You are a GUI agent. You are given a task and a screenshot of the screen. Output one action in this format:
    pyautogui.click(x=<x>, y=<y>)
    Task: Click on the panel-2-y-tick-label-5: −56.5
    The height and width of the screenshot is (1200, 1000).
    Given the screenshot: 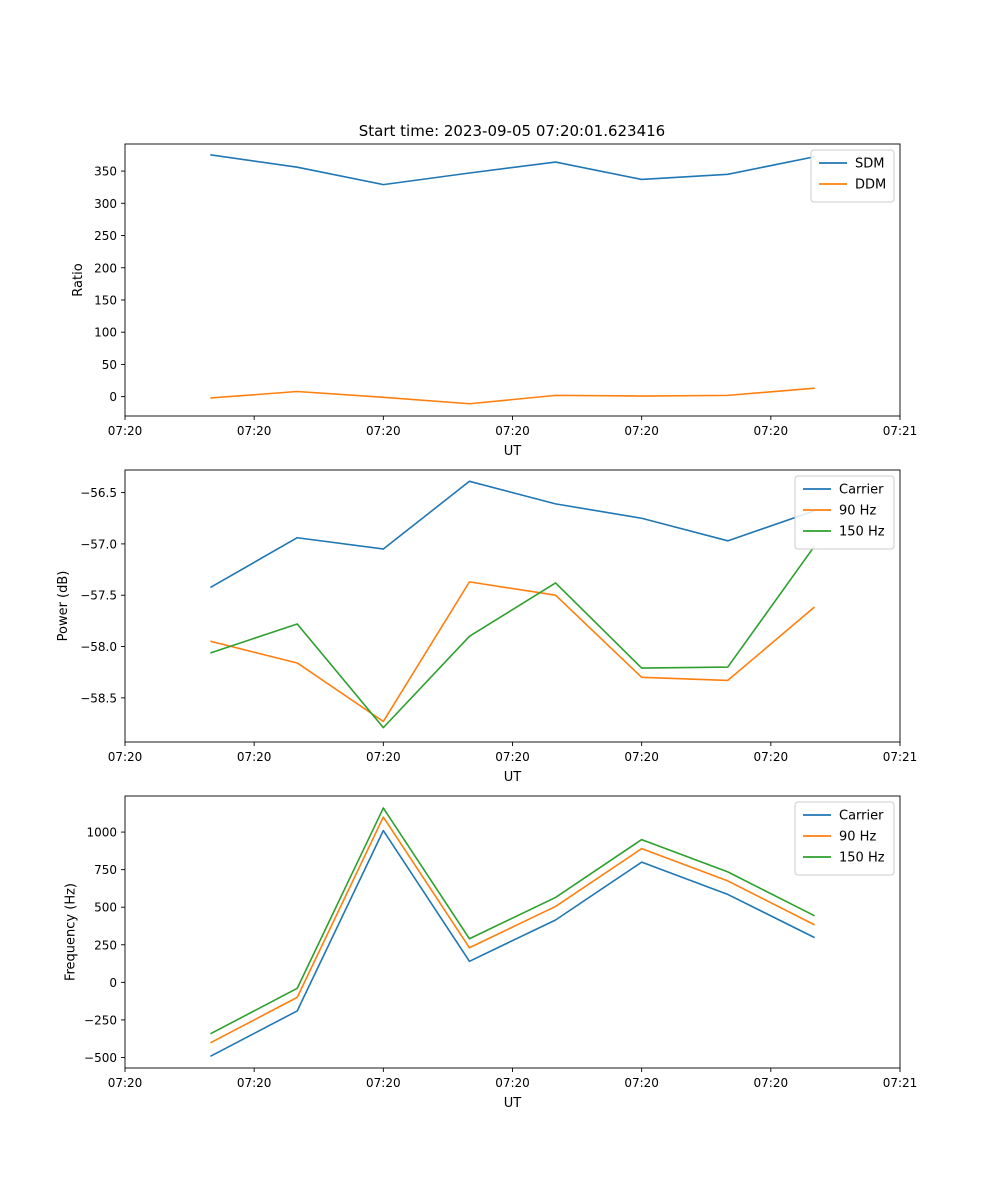 What is the action you would take?
    pyautogui.click(x=98, y=493)
    